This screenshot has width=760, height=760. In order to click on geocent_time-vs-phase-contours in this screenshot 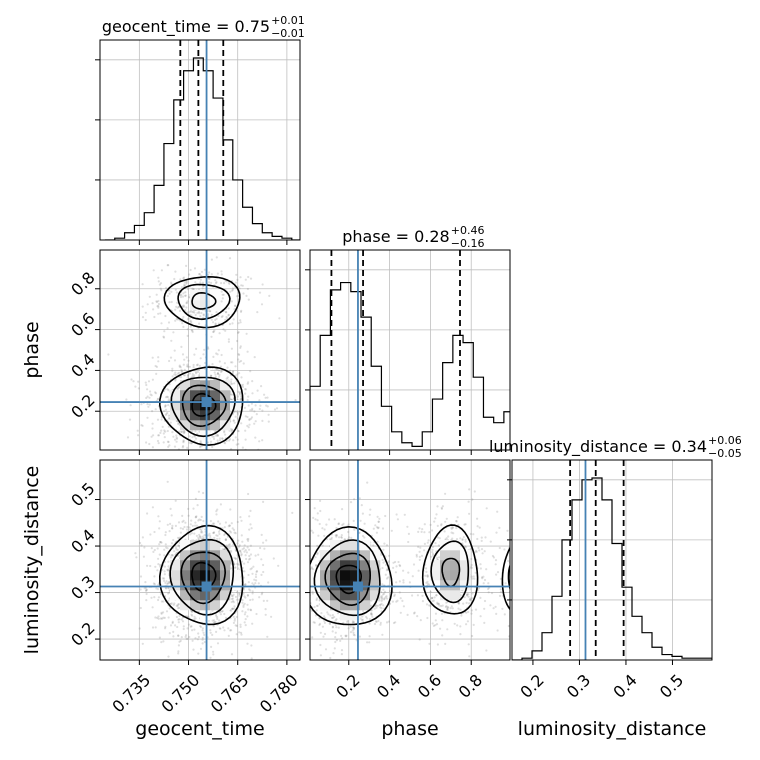, I will do `click(201, 360)`.